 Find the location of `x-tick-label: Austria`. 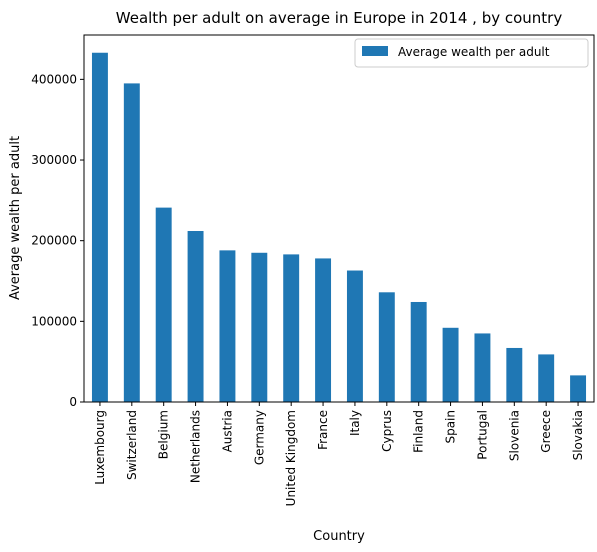

x-tick-label: Austria is located at coordinates (227, 431).